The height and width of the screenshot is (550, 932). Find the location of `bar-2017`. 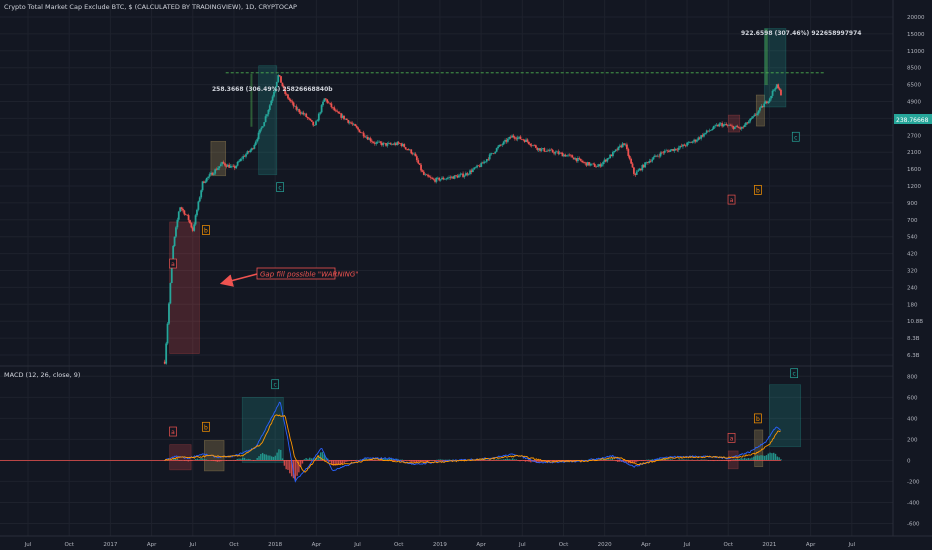

bar-2017 is located at coordinates (251, 100).